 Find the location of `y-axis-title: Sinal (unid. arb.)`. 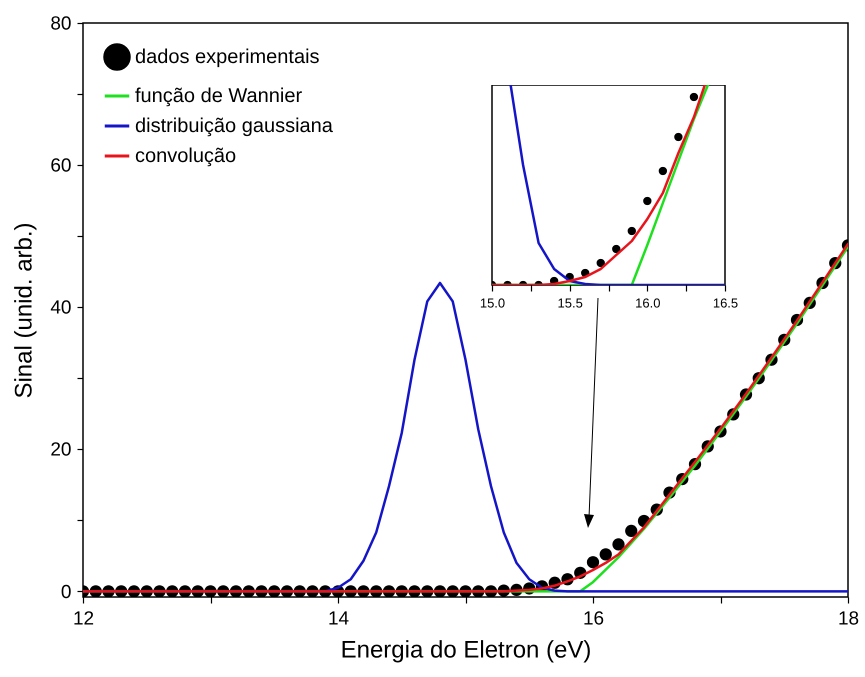

y-axis-title: Sinal (unid. arb.) is located at coordinates (24, 310).